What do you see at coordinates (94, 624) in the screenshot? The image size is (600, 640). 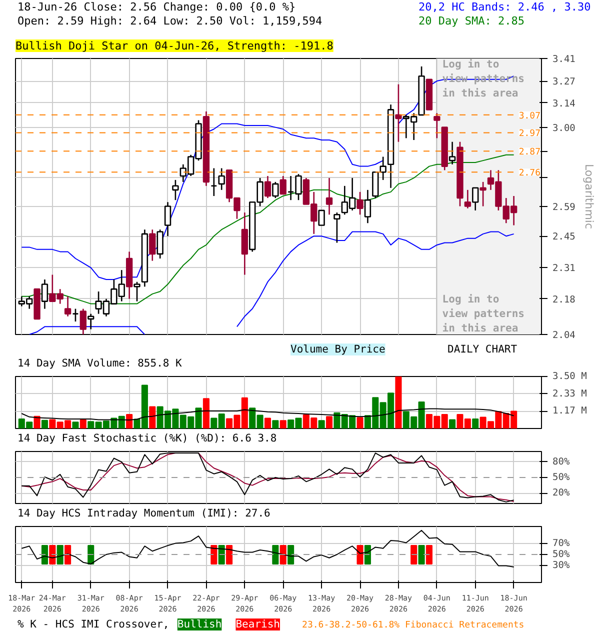 I see `legend-title: % K - HCS IMI Crossover,` at bounding box center [94, 624].